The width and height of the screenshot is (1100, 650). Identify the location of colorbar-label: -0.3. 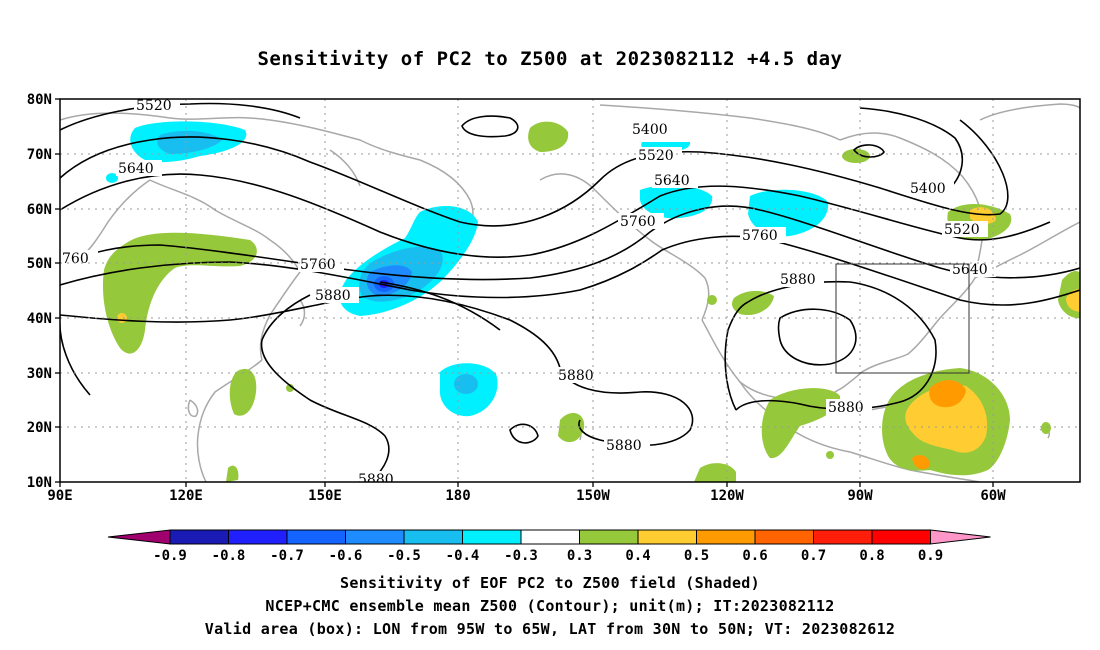
(521, 556).